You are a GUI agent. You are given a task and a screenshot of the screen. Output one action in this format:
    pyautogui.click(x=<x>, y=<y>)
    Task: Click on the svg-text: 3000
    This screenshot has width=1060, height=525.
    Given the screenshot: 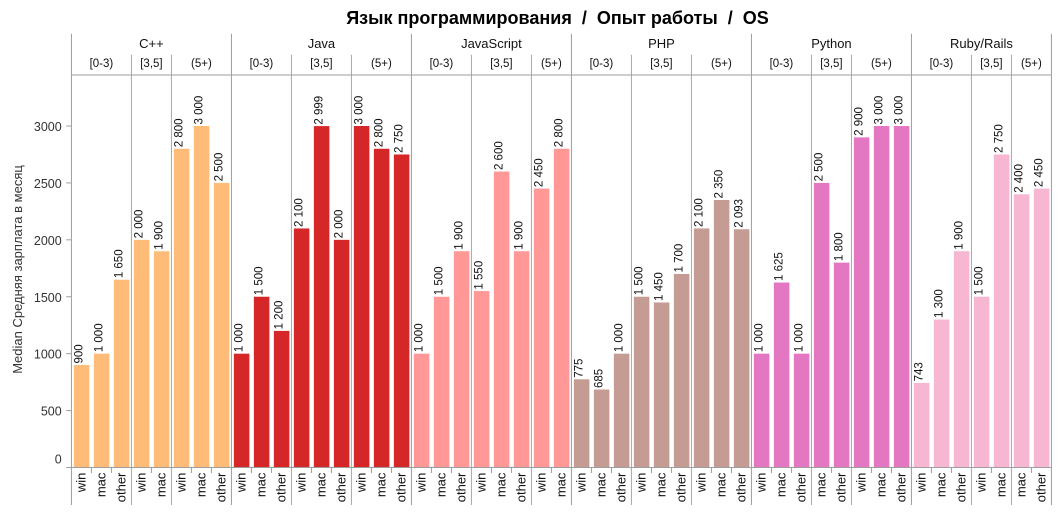 What is the action you would take?
    pyautogui.click(x=48, y=127)
    